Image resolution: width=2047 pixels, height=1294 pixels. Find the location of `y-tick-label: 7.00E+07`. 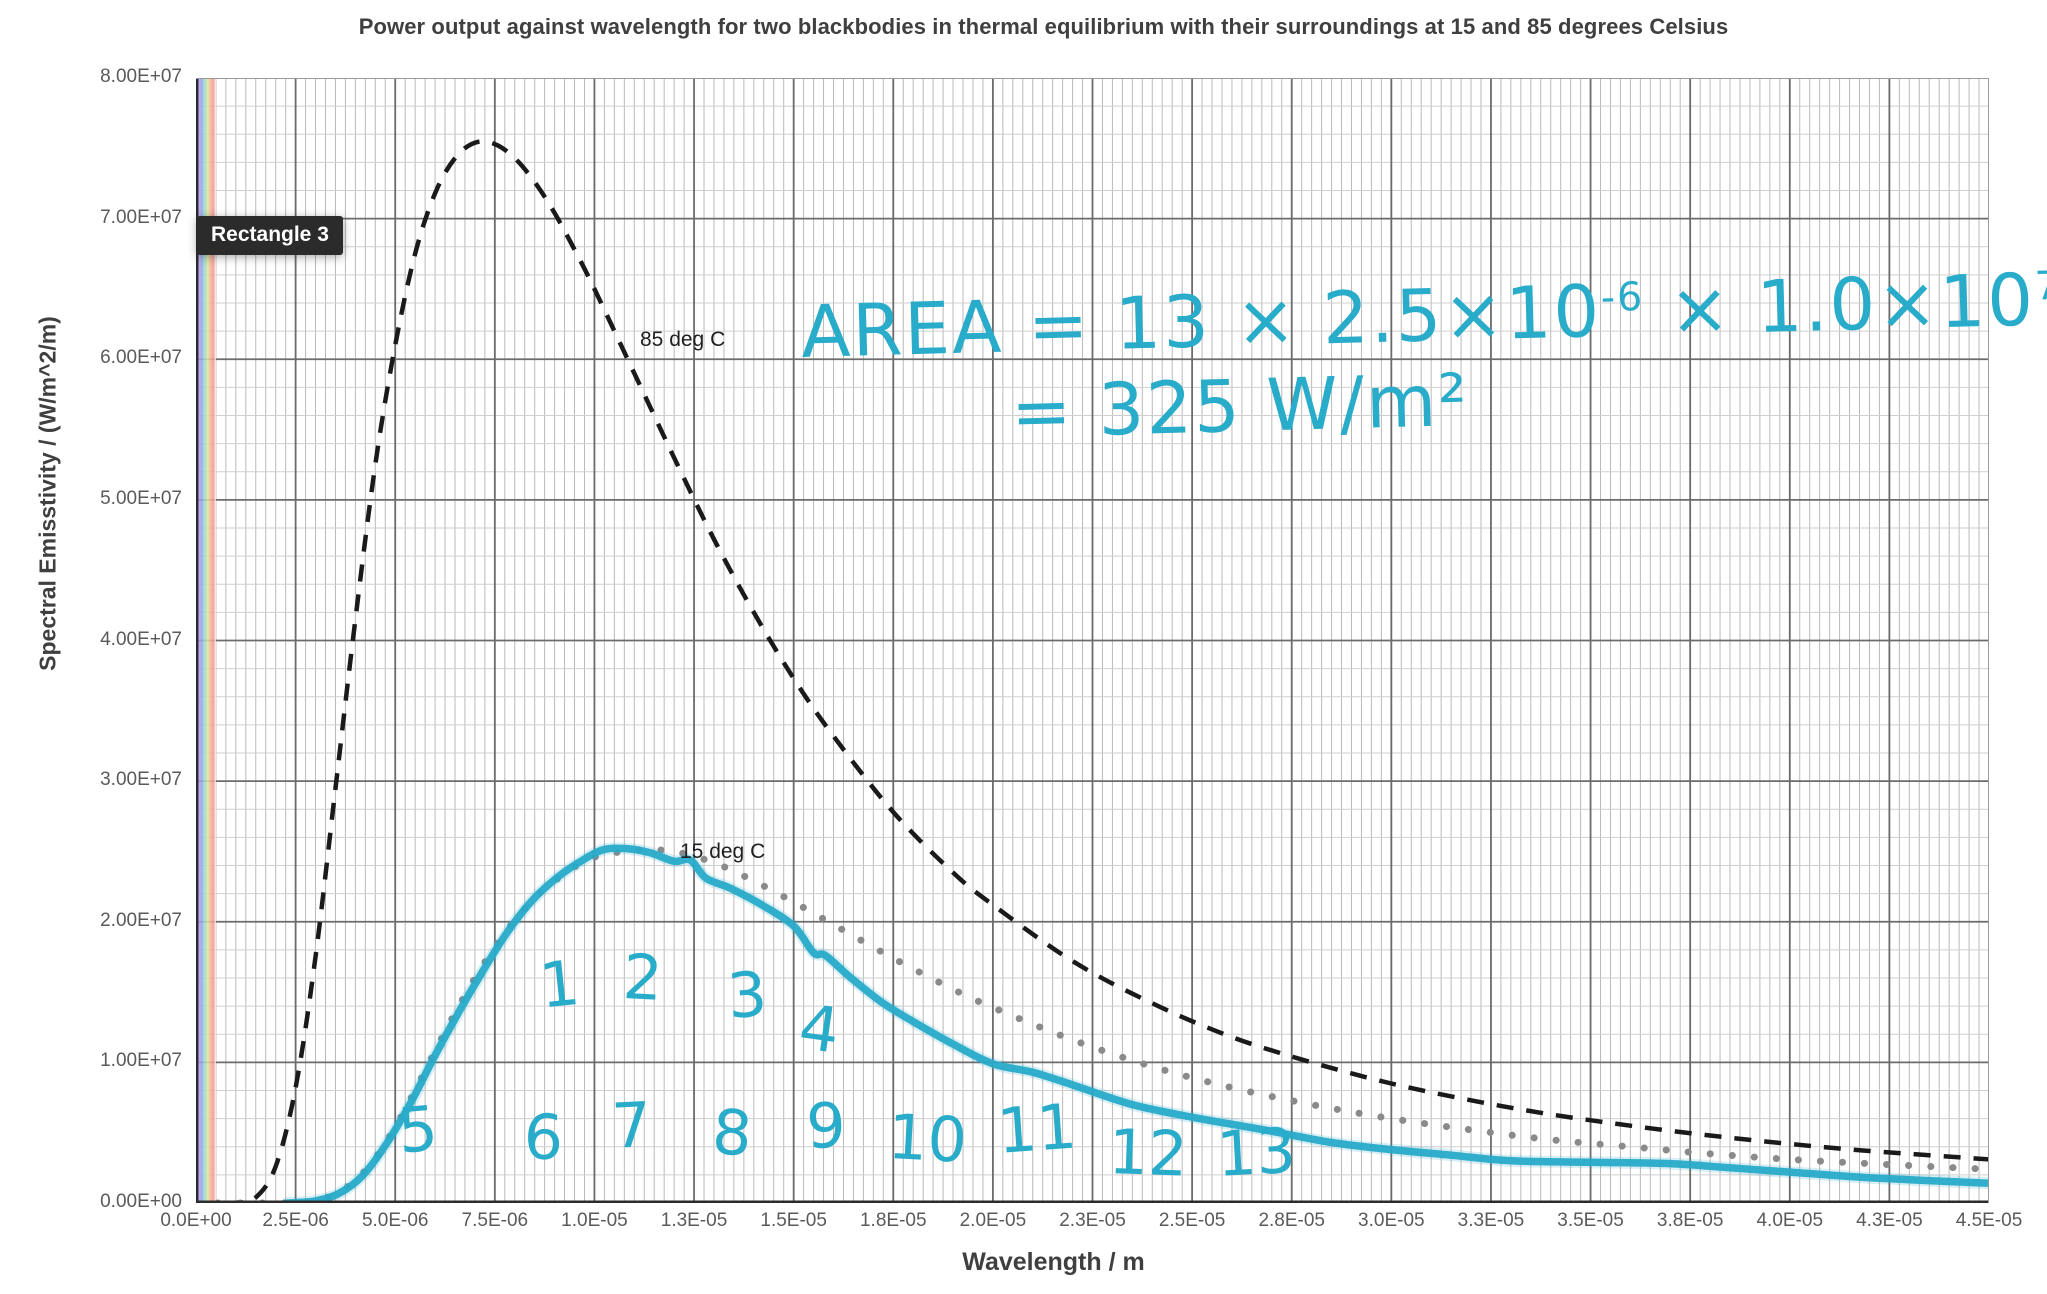

y-tick-label: 7.00E+07 is located at coordinates (141, 217).